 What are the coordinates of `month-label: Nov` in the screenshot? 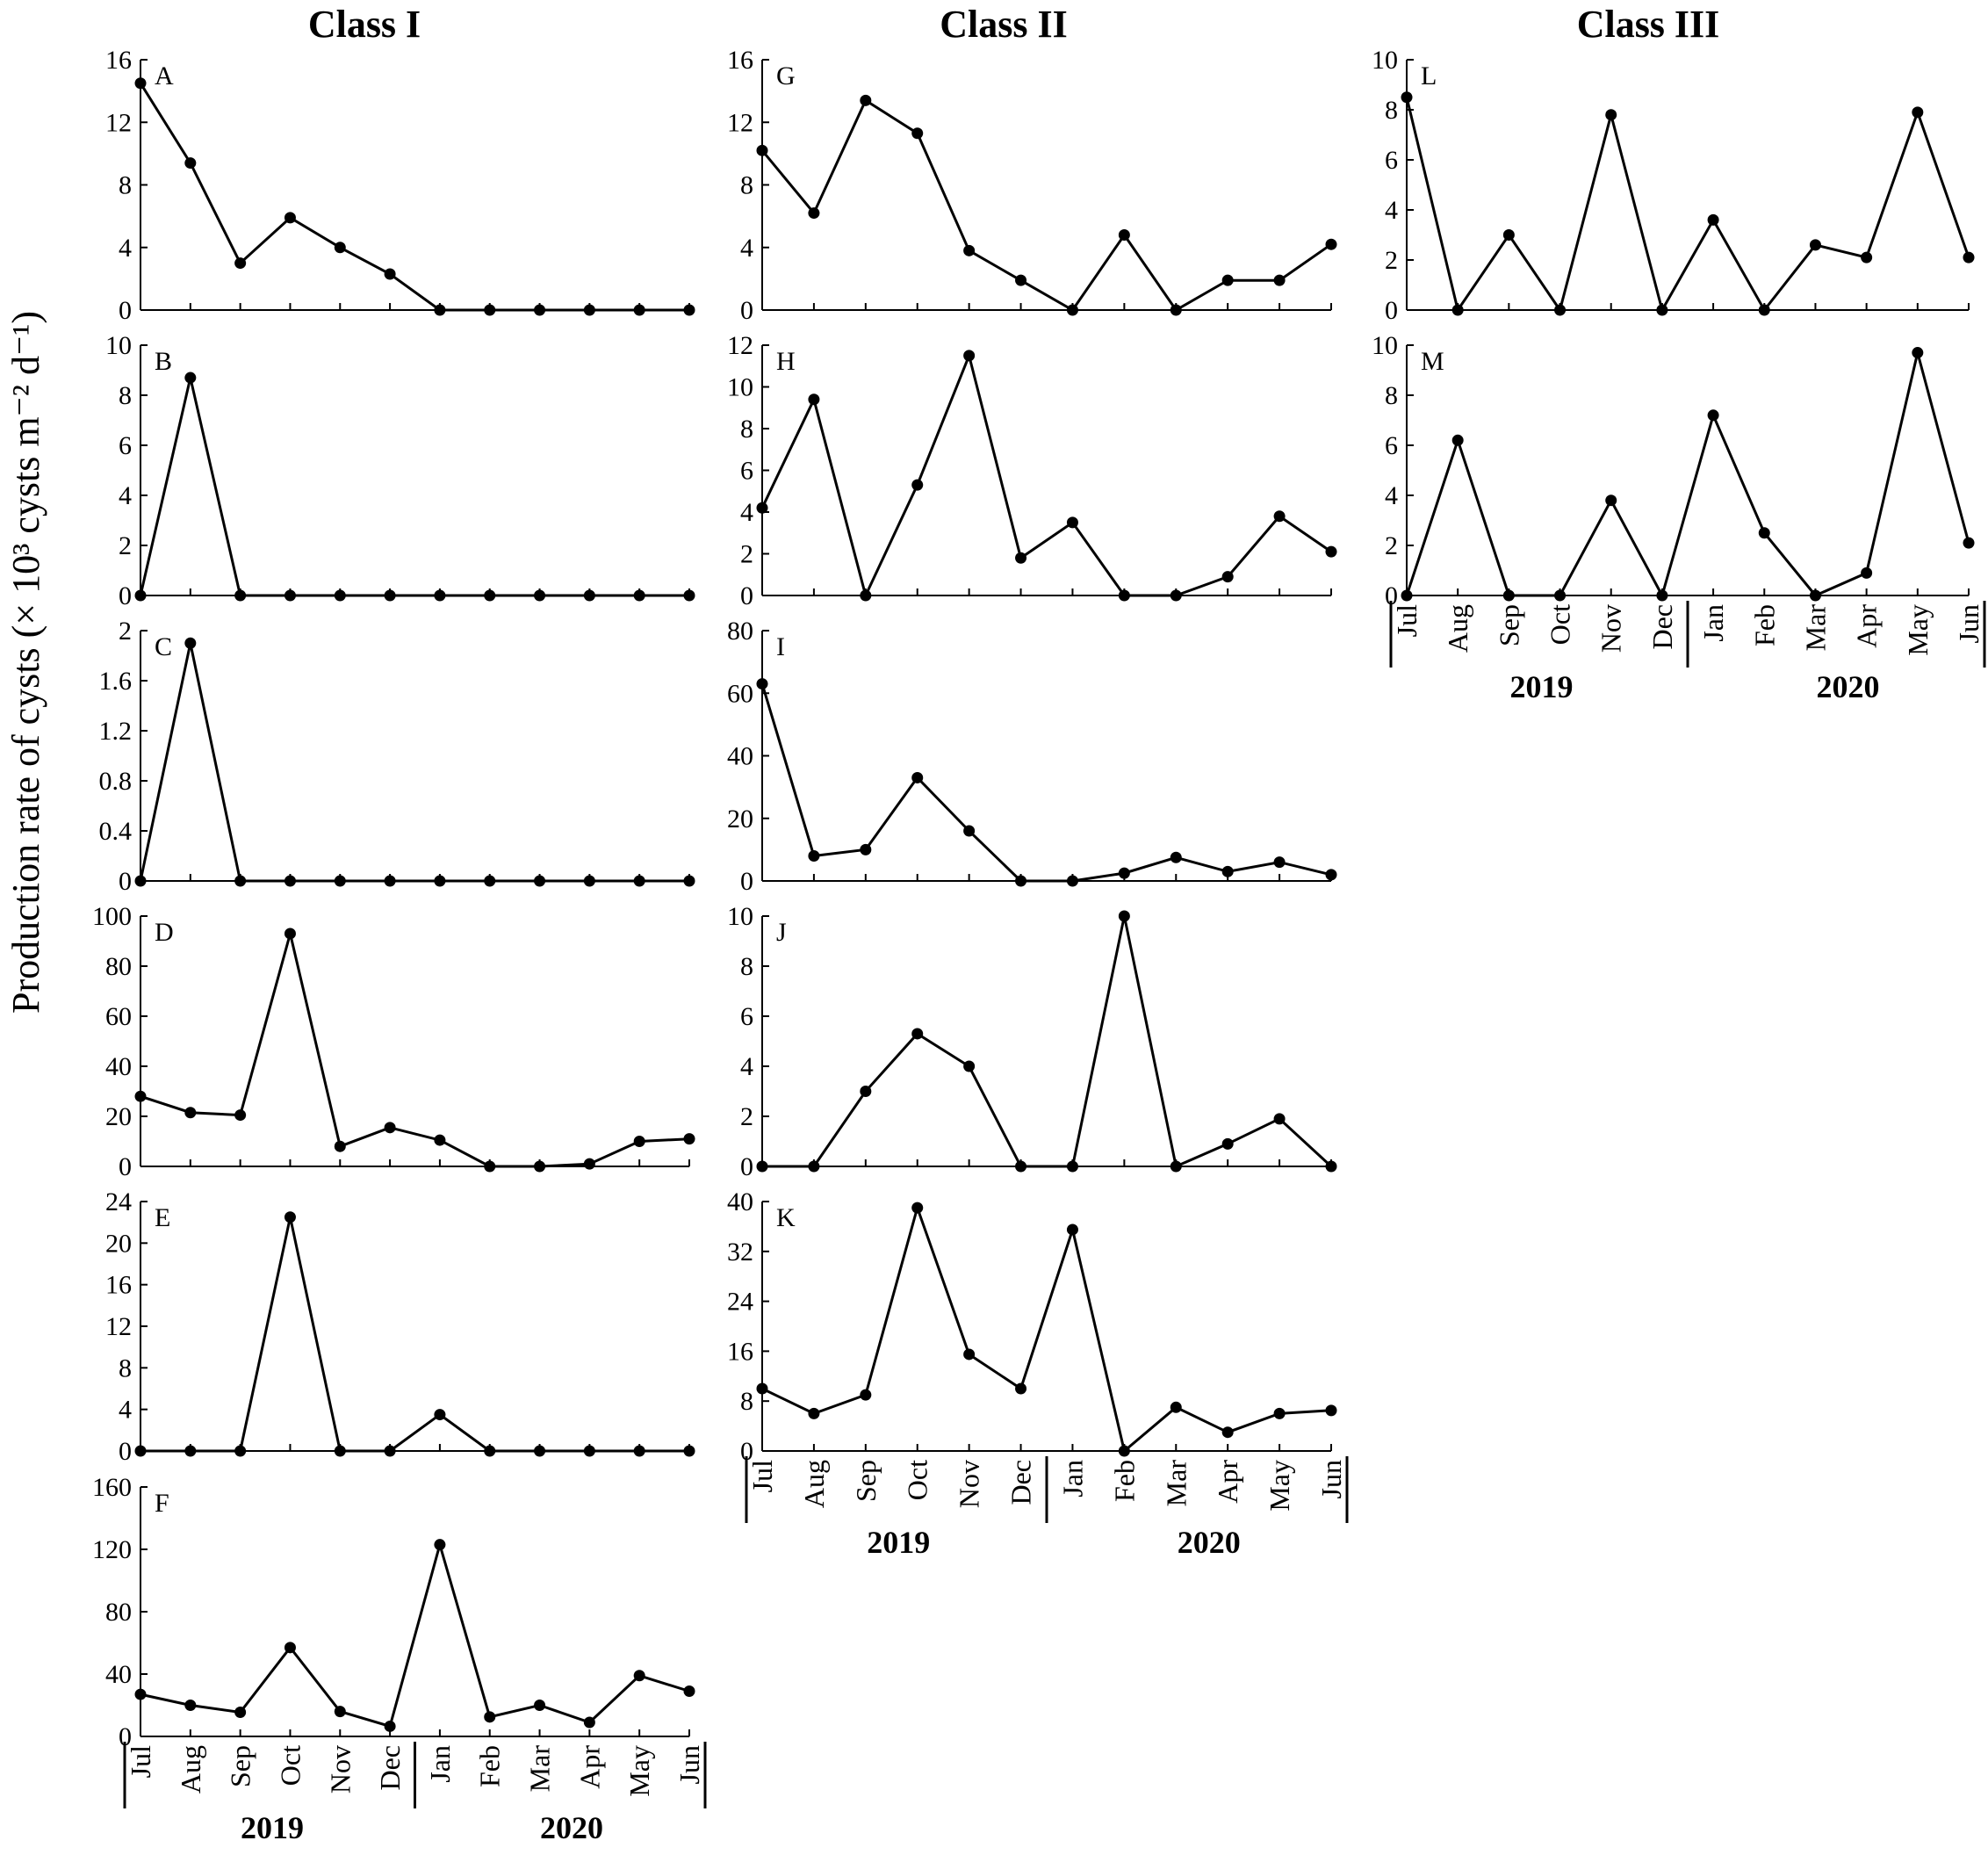 It's located at (969, 1484).